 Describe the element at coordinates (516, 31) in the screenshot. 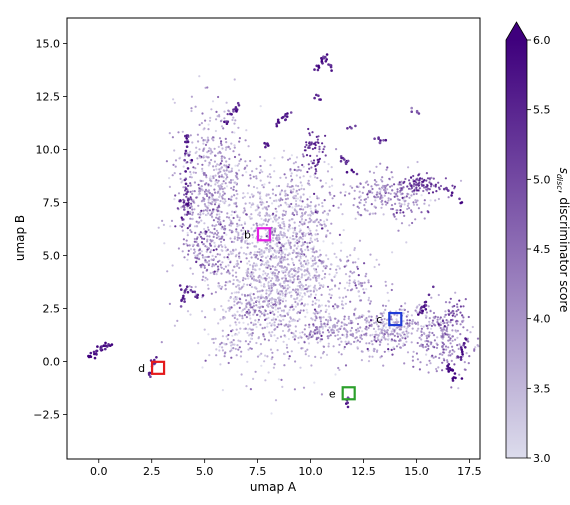

I see `colorbar-extend-triangle` at that location.